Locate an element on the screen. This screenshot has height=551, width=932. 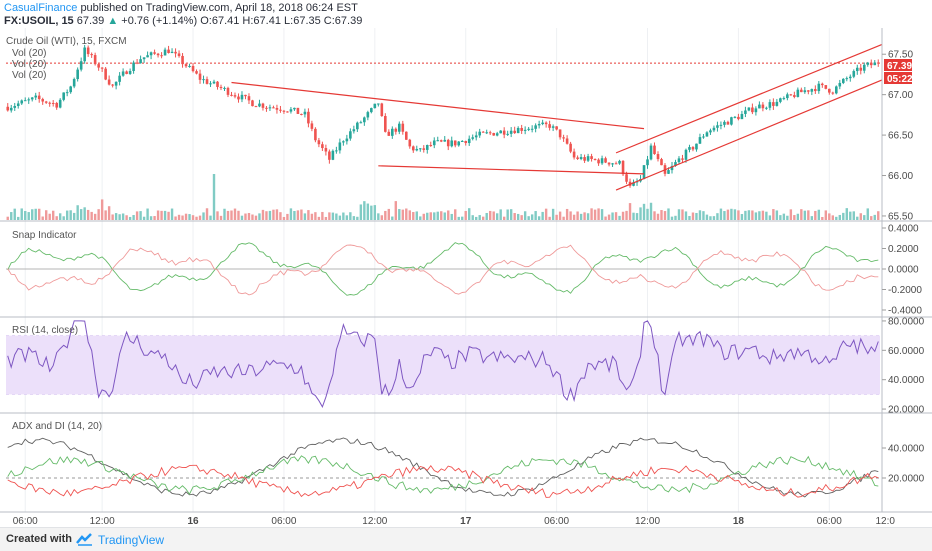
publisher-name: CasualFinance is located at coordinates (41, 8).